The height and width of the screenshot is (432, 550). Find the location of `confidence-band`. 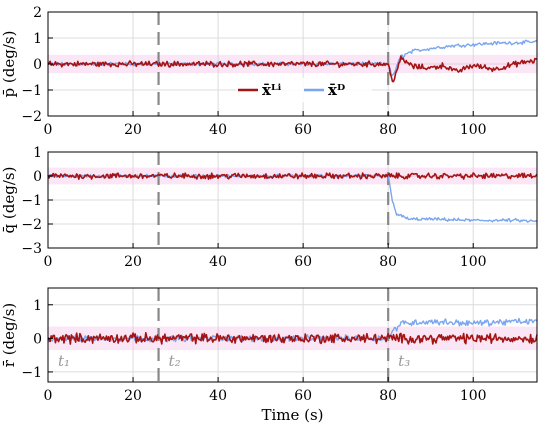

confidence-band is located at coordinates (292, 176).